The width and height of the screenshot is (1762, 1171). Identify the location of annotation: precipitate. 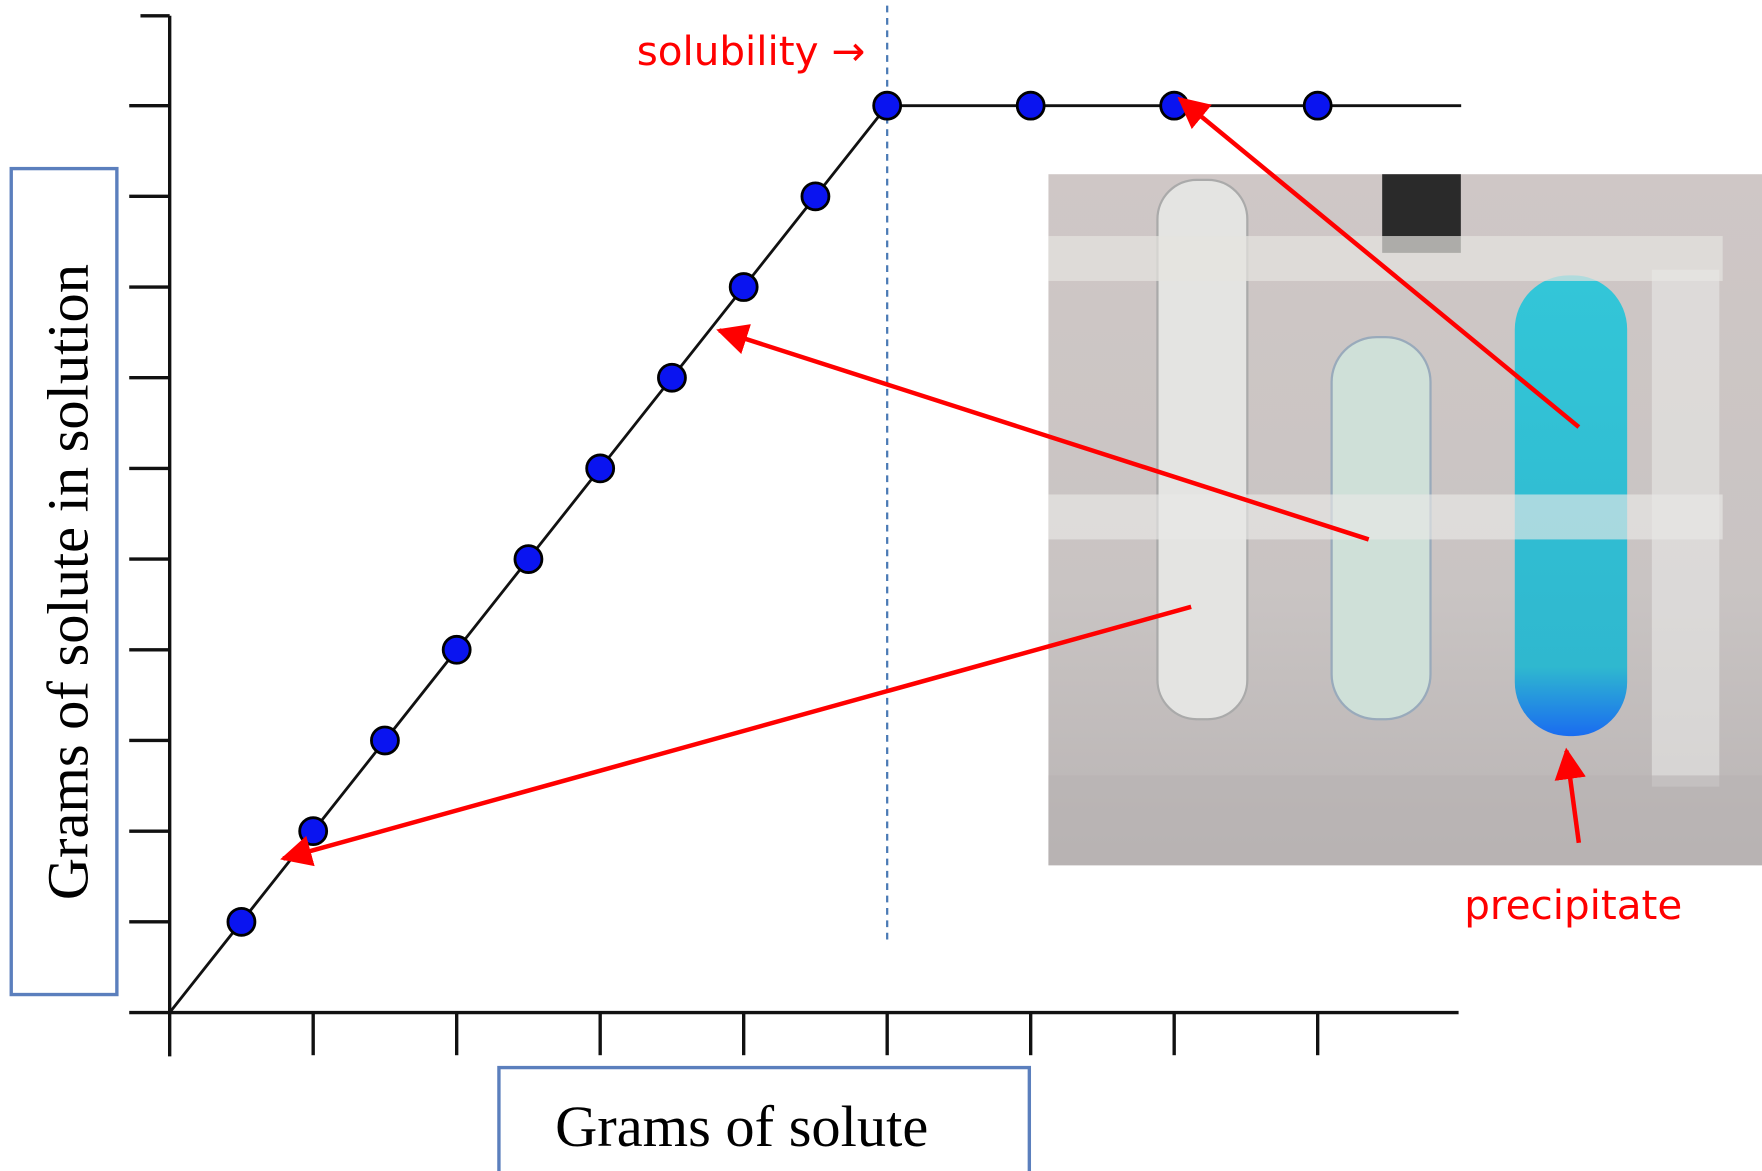
(1573, 905).